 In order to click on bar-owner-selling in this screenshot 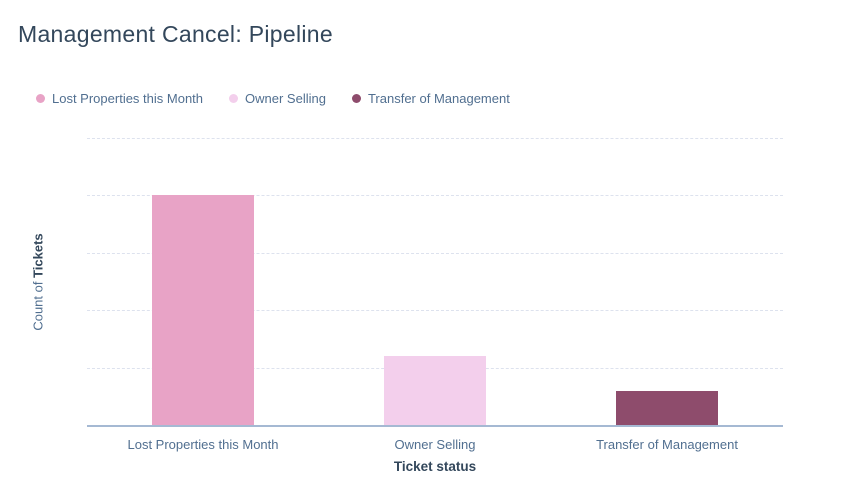, I will do `click(435, 390)`.